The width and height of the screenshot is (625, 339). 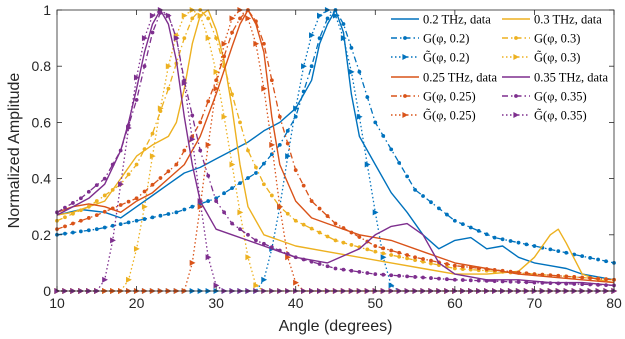 I want to click on x-tick-label: 70, so click(x=535, y=303).